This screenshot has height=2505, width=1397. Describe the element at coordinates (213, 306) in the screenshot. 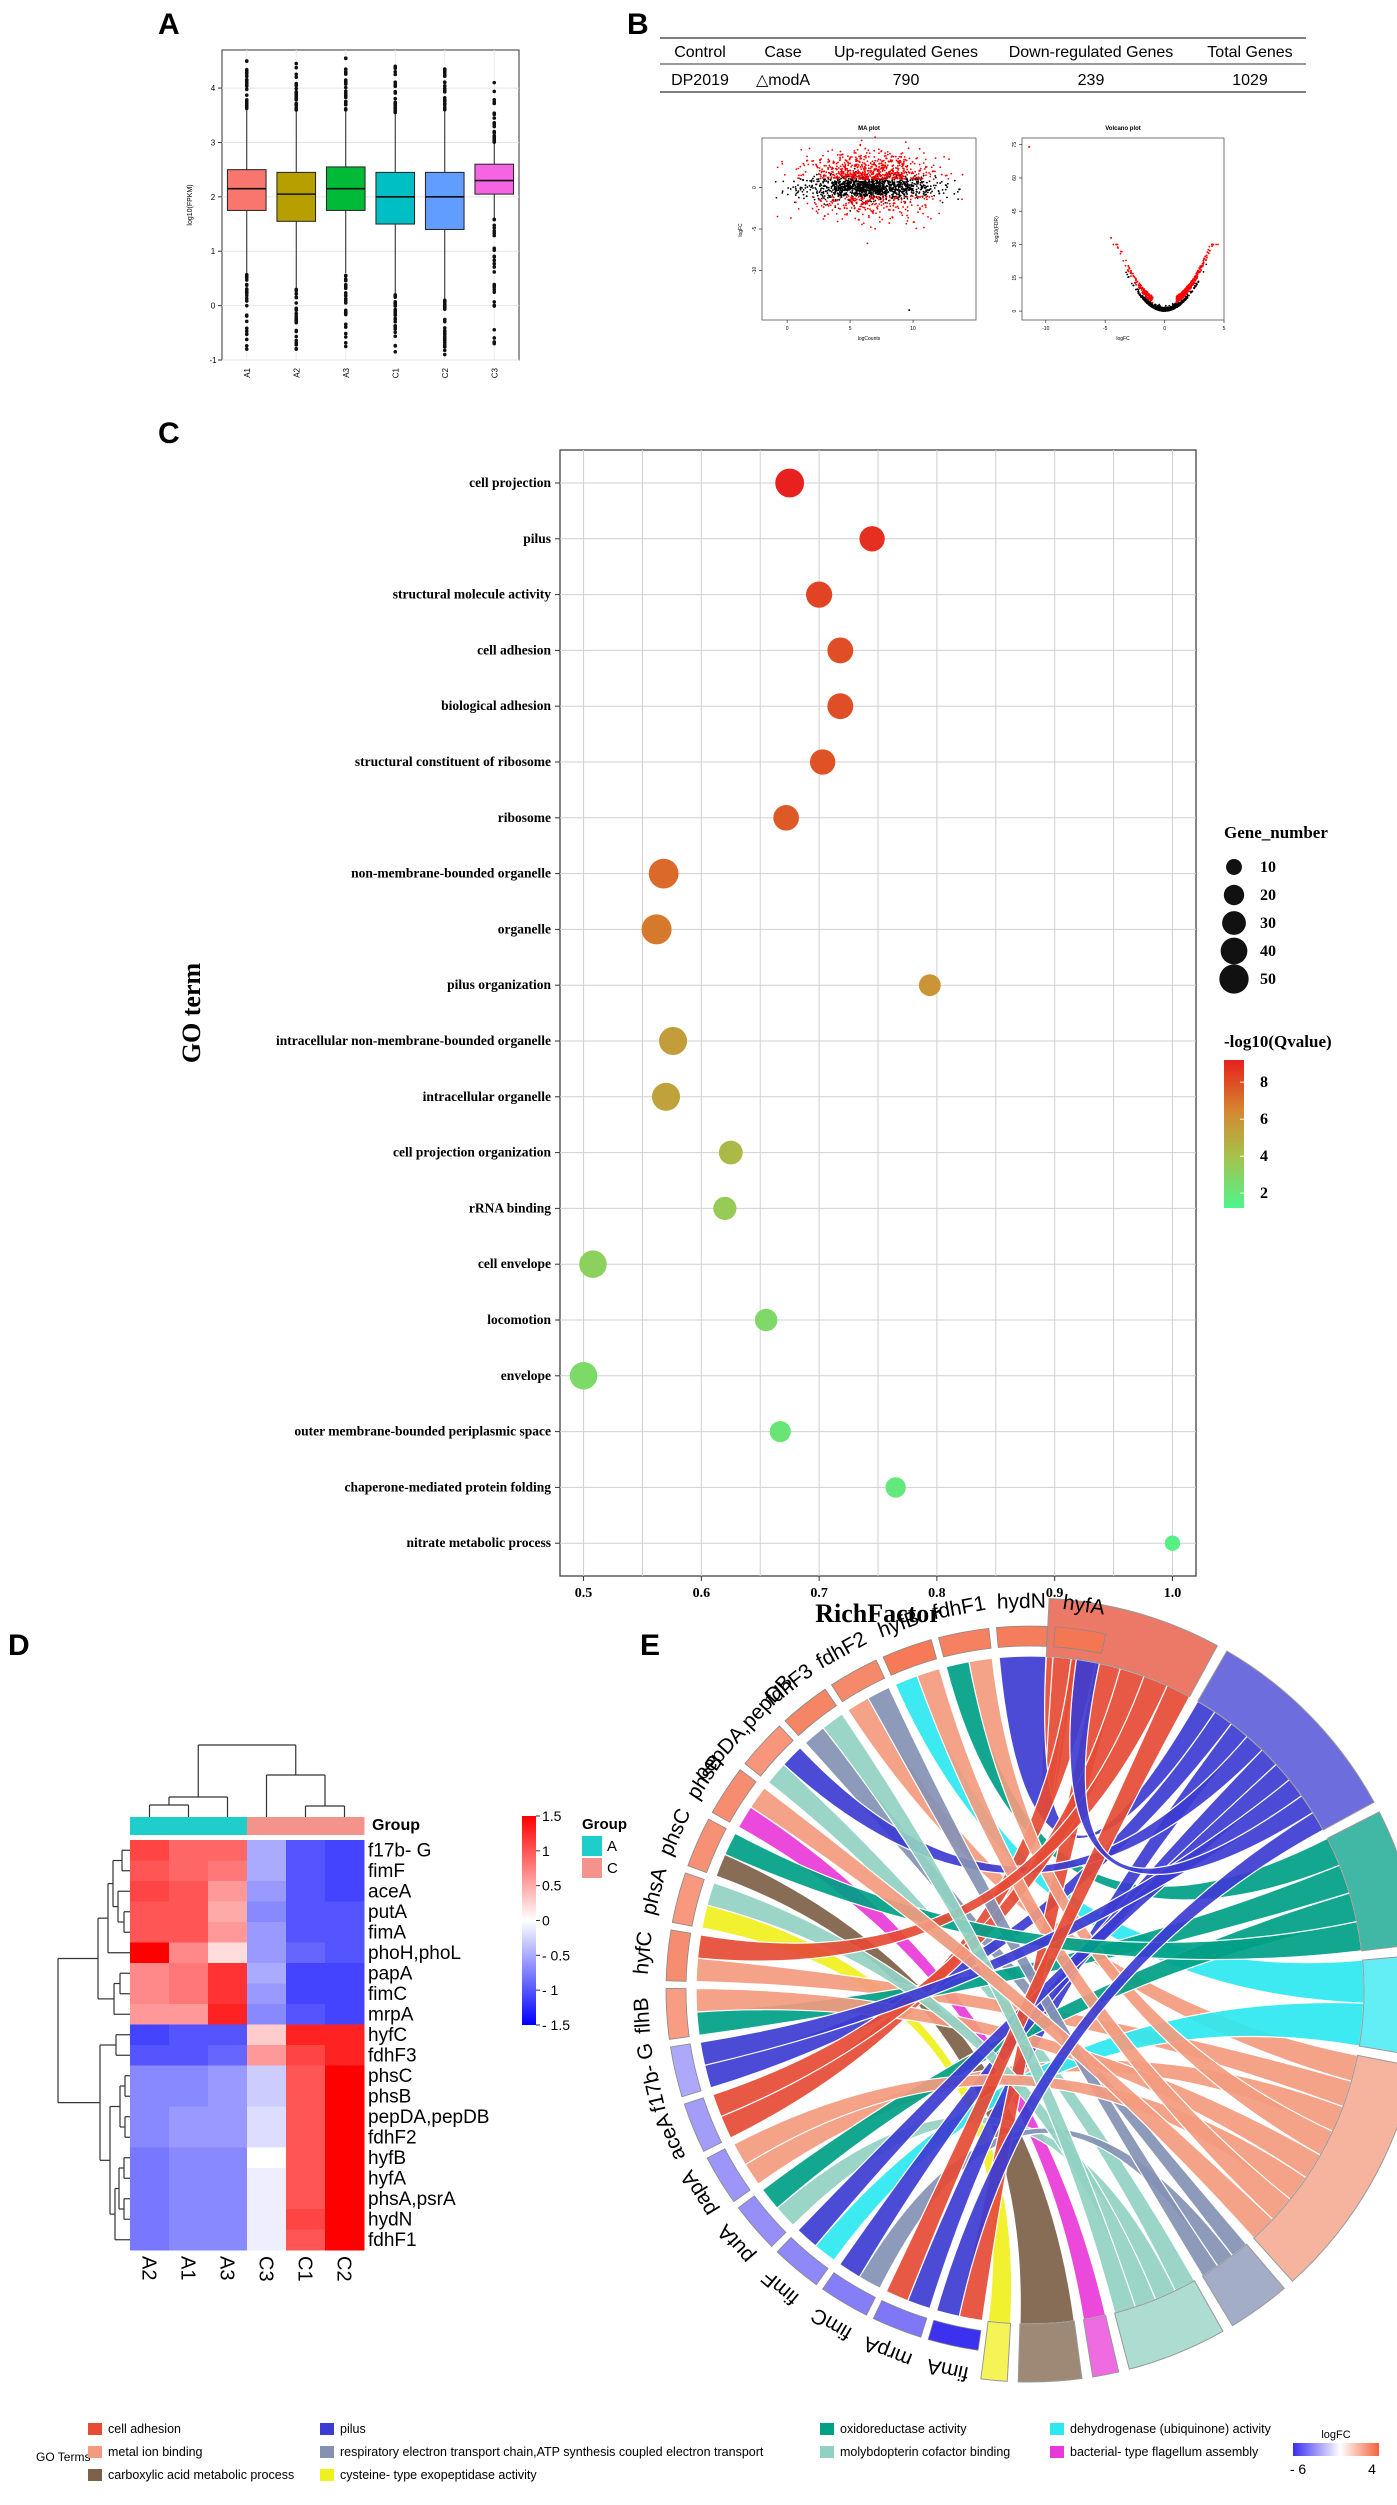

I see `boxplot-y-tick-label: 0` at that location.